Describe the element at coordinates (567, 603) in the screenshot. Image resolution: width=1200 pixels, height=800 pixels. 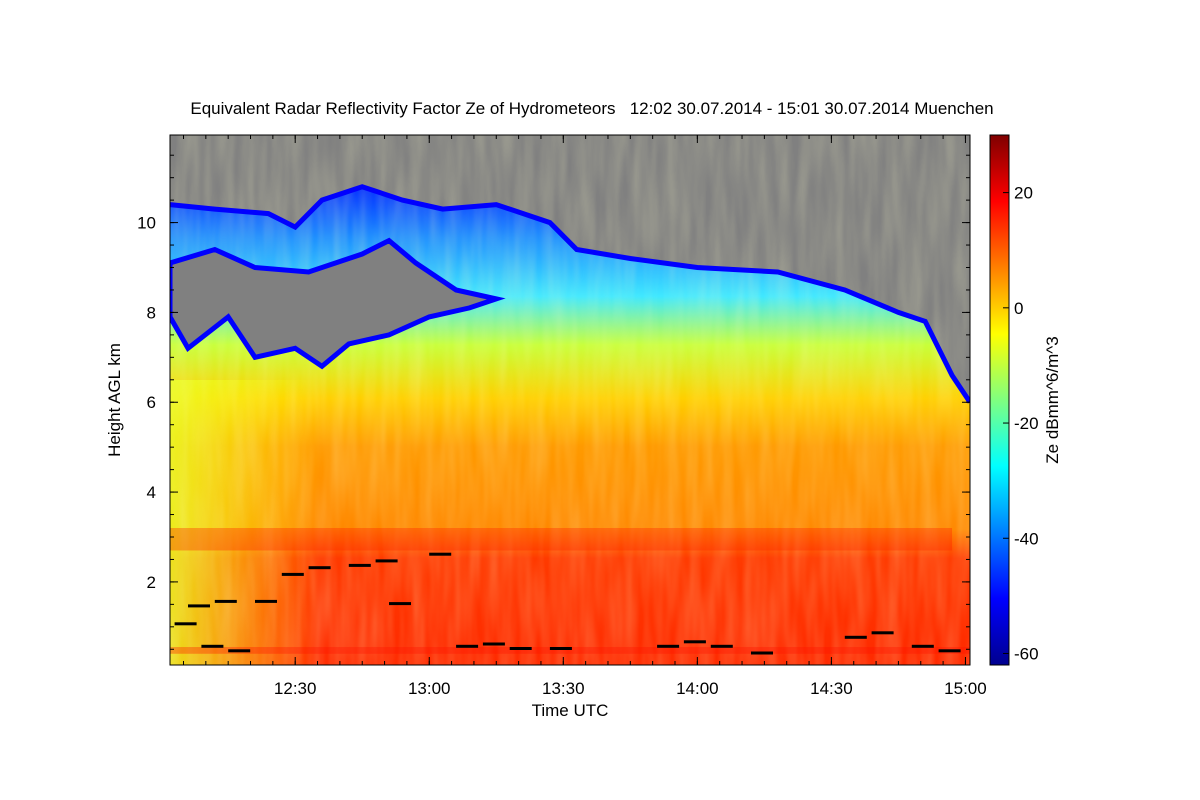
I see `cloud-base-points` at that location.